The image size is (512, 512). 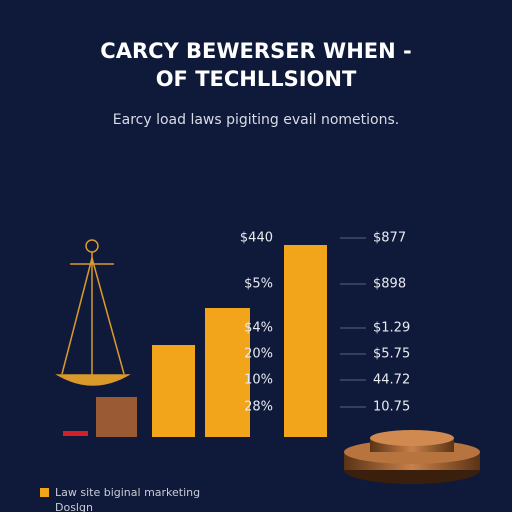 What do you see at coordinates (258, 380) in the screenshot?
I see `left-label: 10%` at bounding box center [258, 380].